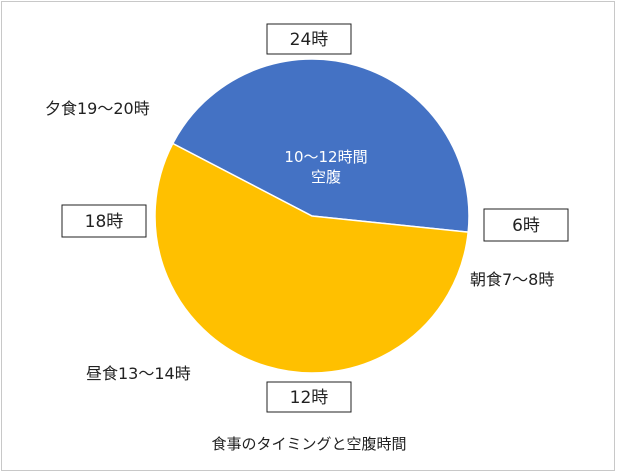  What do you see at coordinates (138, 373) in the screenshot?
I see `meal-label-lunch: 昼食13〜14時` at bounding box center [138, 373].